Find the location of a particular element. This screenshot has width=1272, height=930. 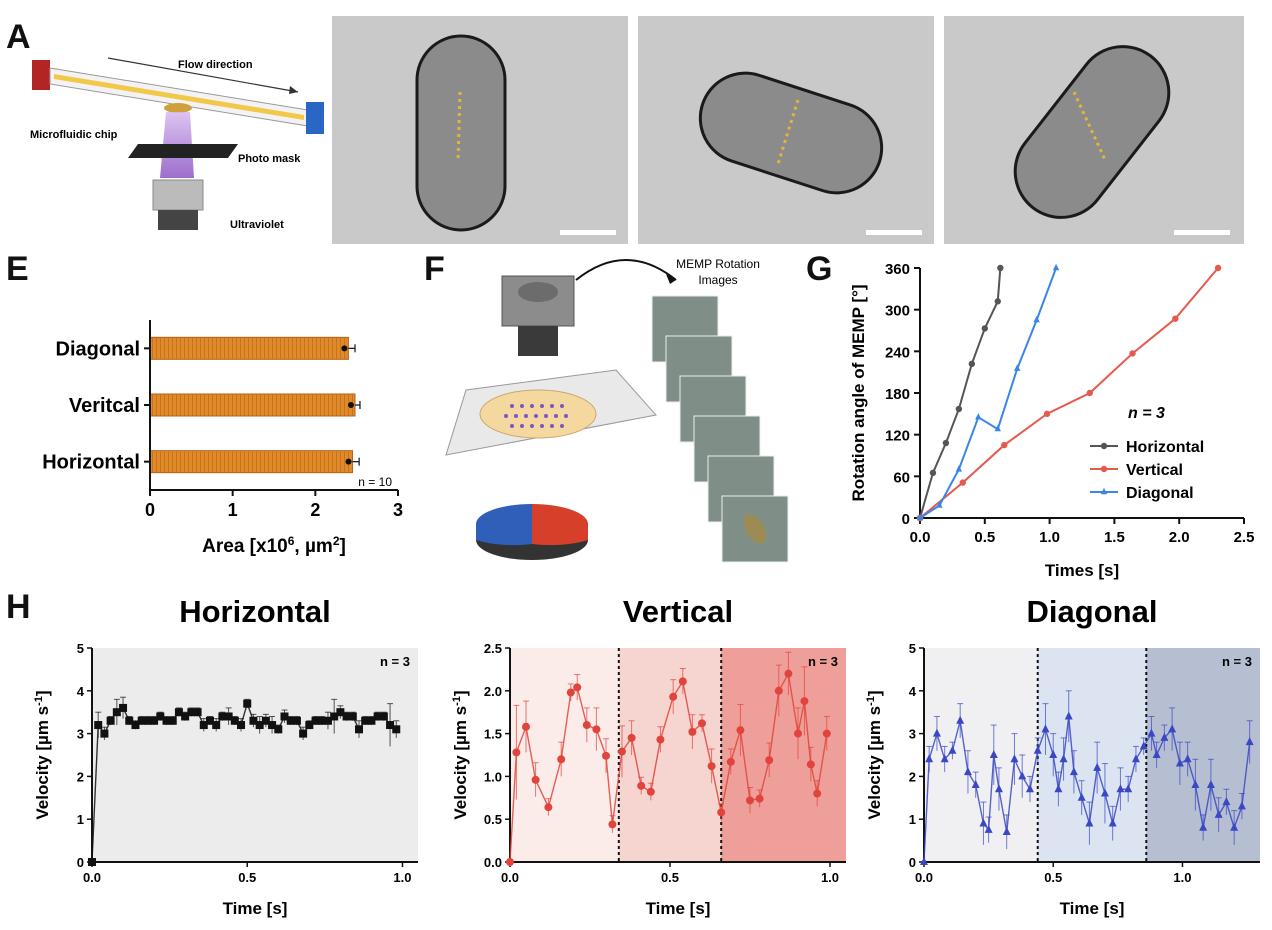

h3-ytick-label: 0 is located at coordinates (912, 862).